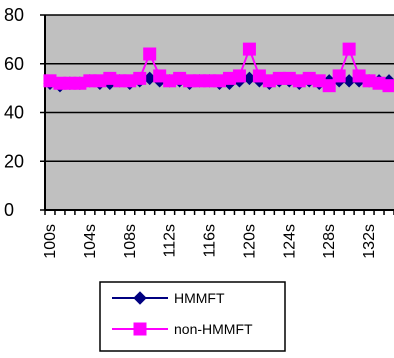 This screenshot has height=358, width=394. Describe the element at coordinates (329, 241) in the screenshot. I see `x-tick-label: 128s` at that location.